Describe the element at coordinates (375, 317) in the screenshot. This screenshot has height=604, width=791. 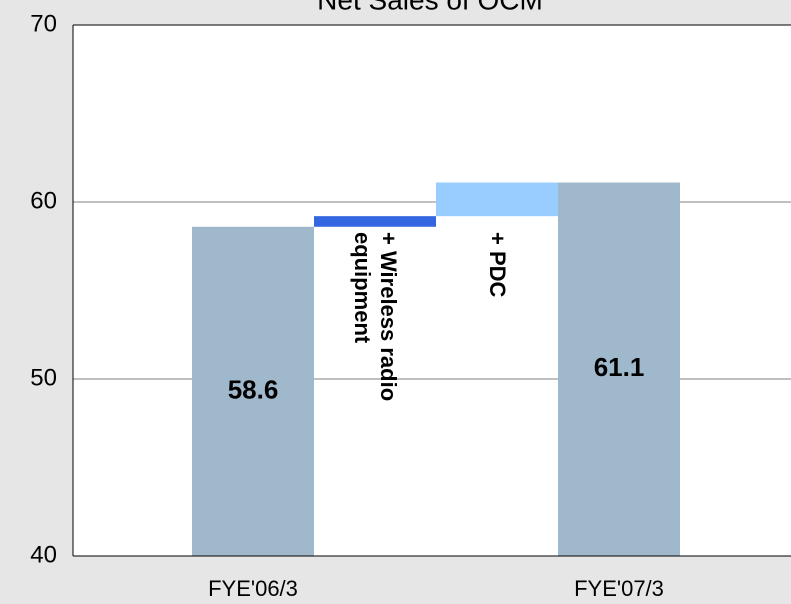
I see `category-label: + Wireless radio equipment` at that location.